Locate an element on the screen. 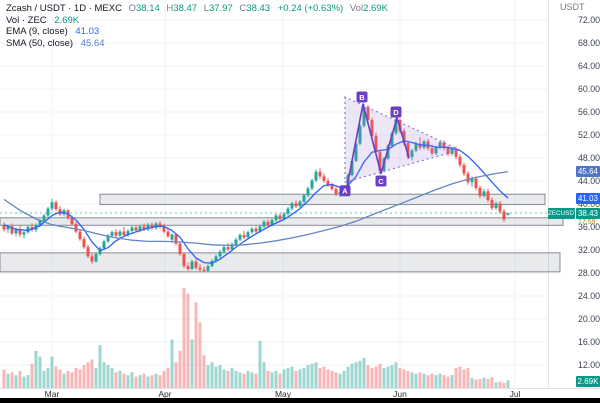 The image size is (600, 403). ema-price-badge: 41.03 is located at coordinates (588, 198).